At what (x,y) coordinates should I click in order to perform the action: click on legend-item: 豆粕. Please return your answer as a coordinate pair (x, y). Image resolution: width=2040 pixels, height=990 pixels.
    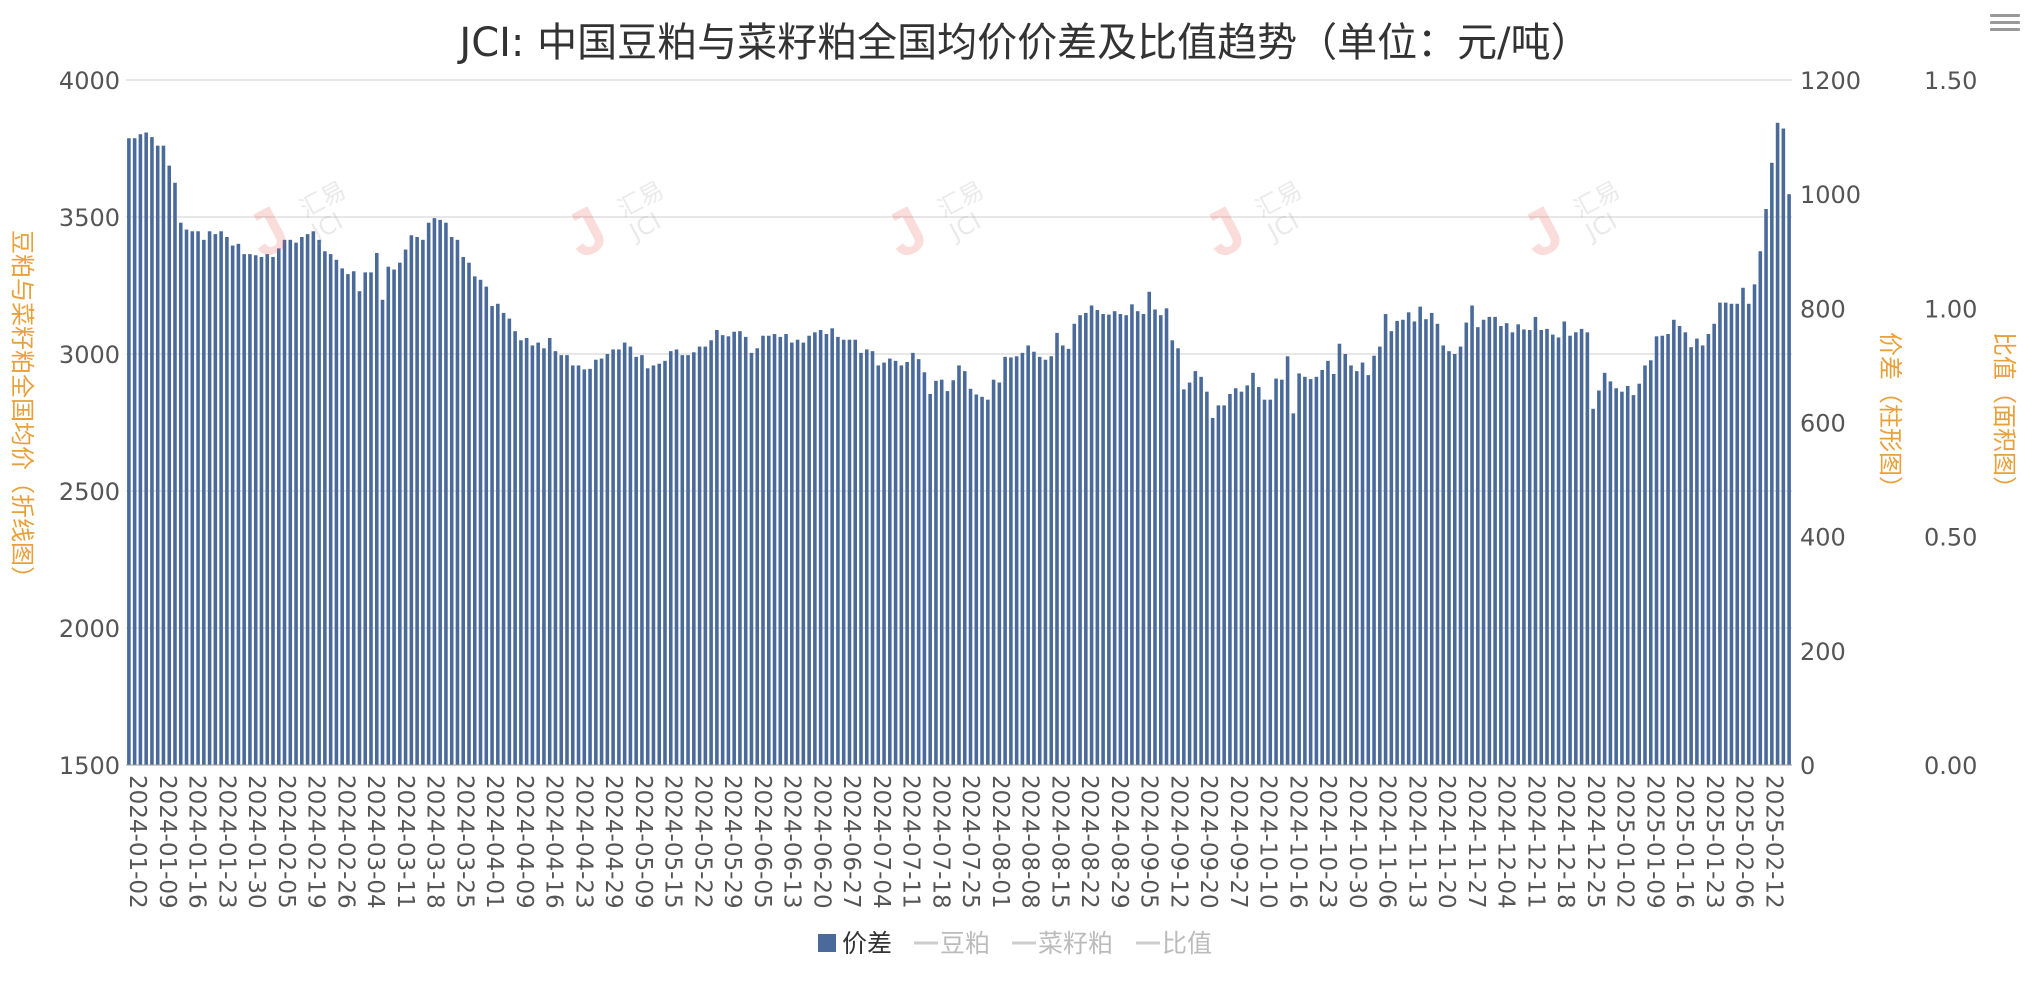
    Looking at the image, I should click on (952, 943).